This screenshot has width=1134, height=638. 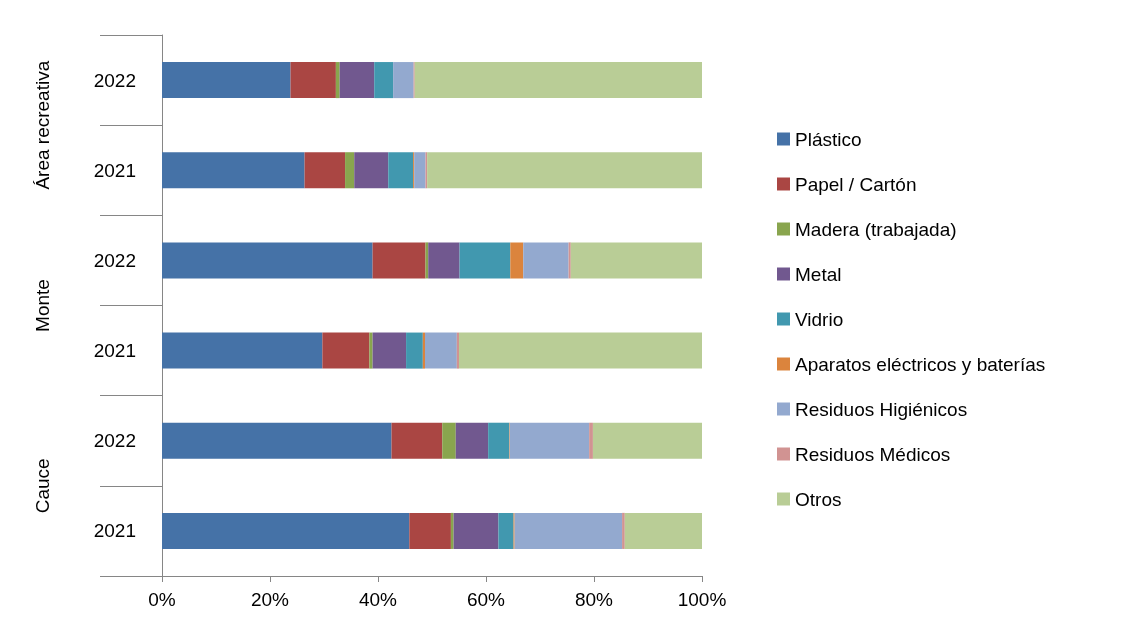 What do you see at coordinates (594, 599) in the screenshot?
I see `x-tick-label: 80%` at bounding box center [594, 599].